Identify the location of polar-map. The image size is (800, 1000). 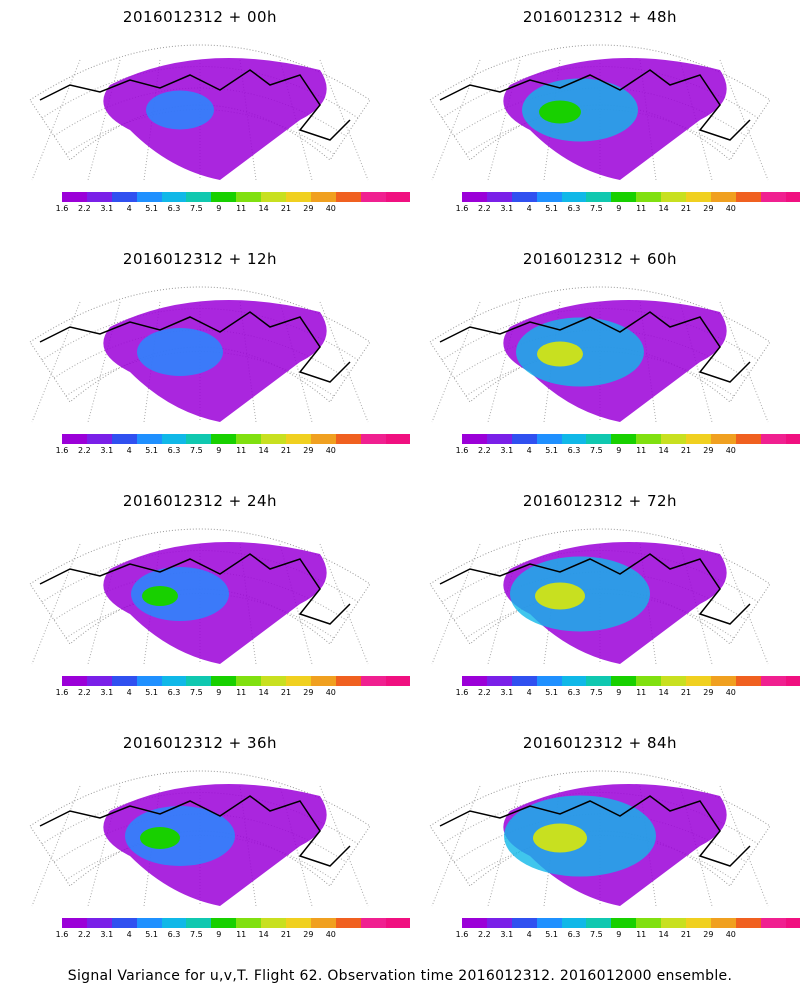
(200, 596).